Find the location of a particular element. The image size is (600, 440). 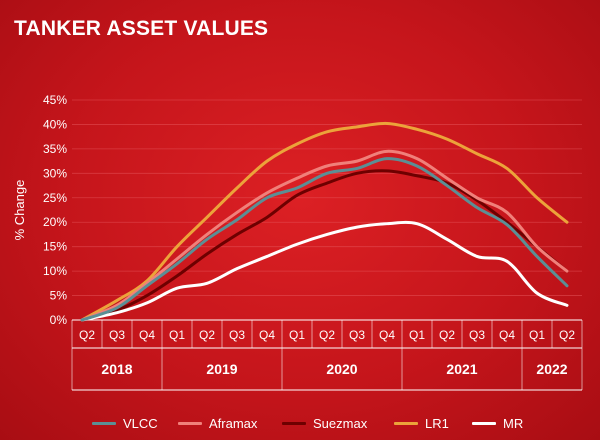

legend-label: VLCC is located at coordinates (140, 423).